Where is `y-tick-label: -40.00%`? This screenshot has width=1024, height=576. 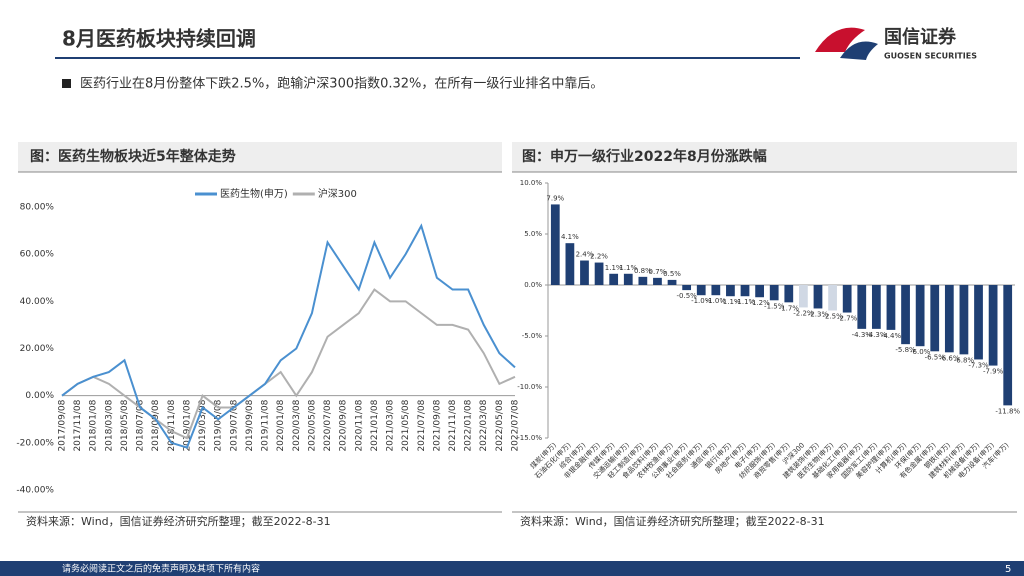
y-tick-label: -40.00% is located at coordinates (35, 491).